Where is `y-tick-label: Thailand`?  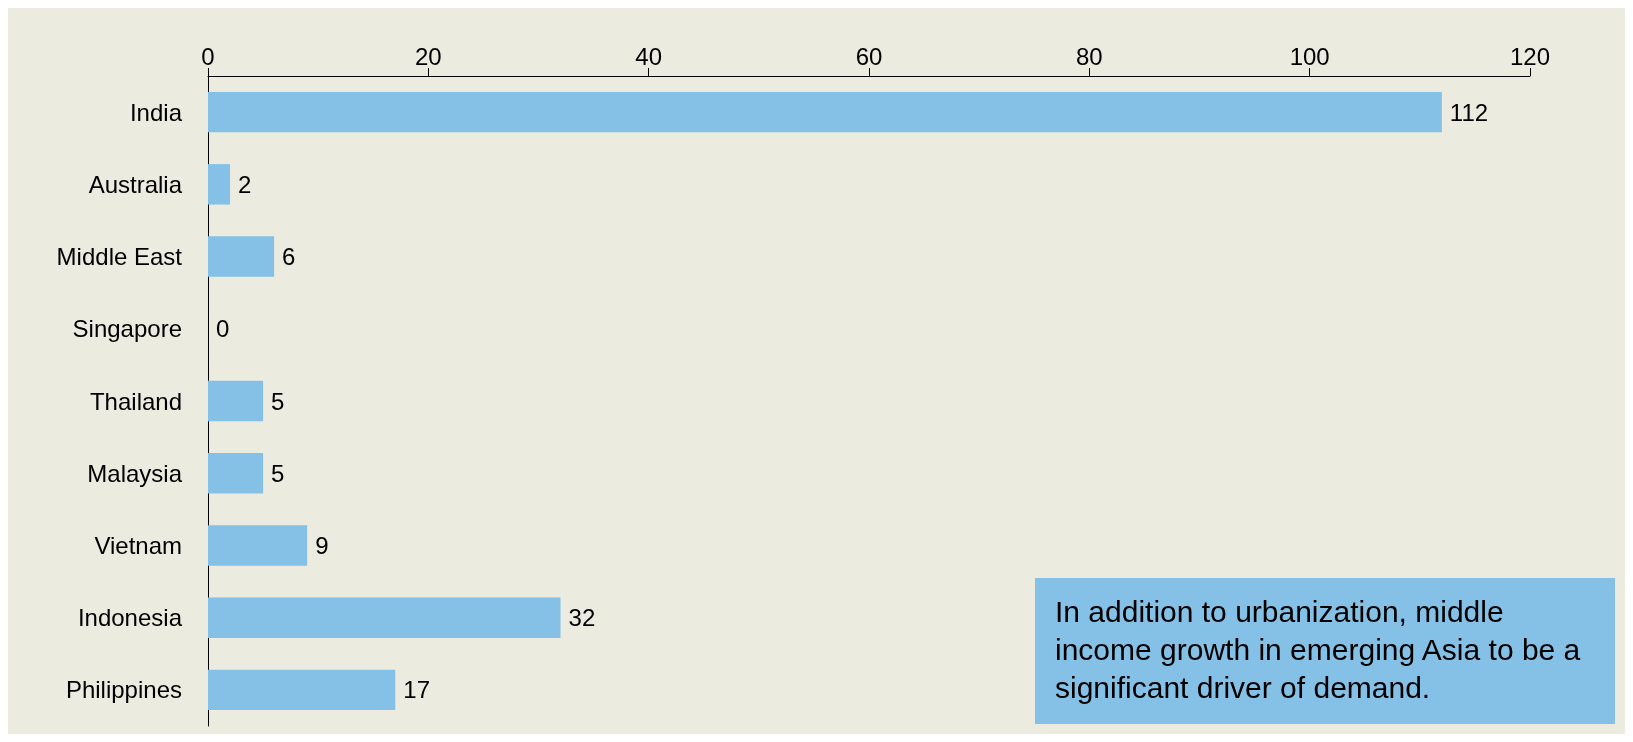 y-tick-label: Thailand is located at coordinates (135, 401).